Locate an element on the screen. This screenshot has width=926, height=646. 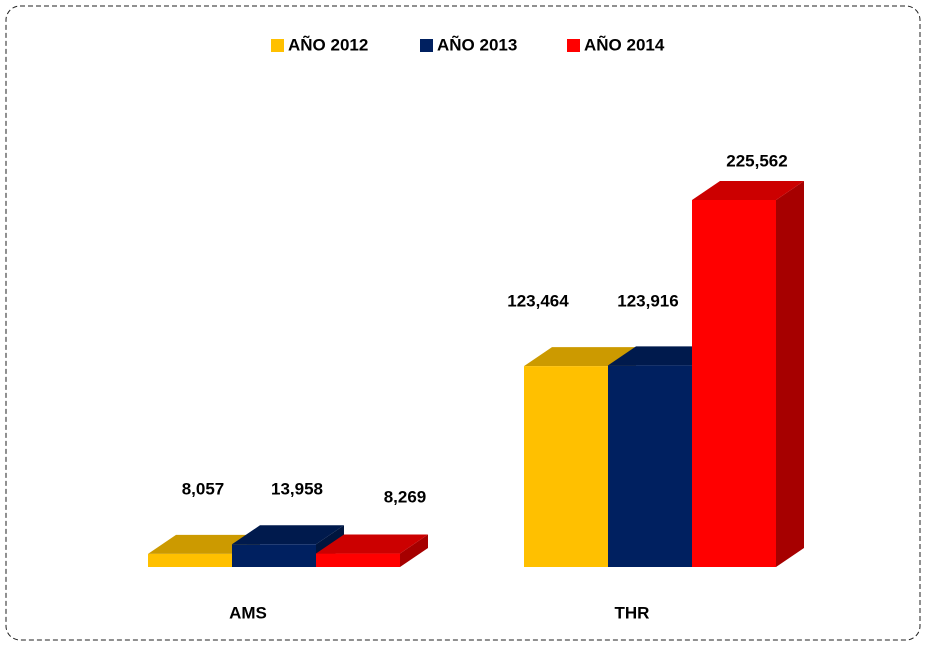
legend-label: AÑO 2014 is located at coordinates (624, 44).